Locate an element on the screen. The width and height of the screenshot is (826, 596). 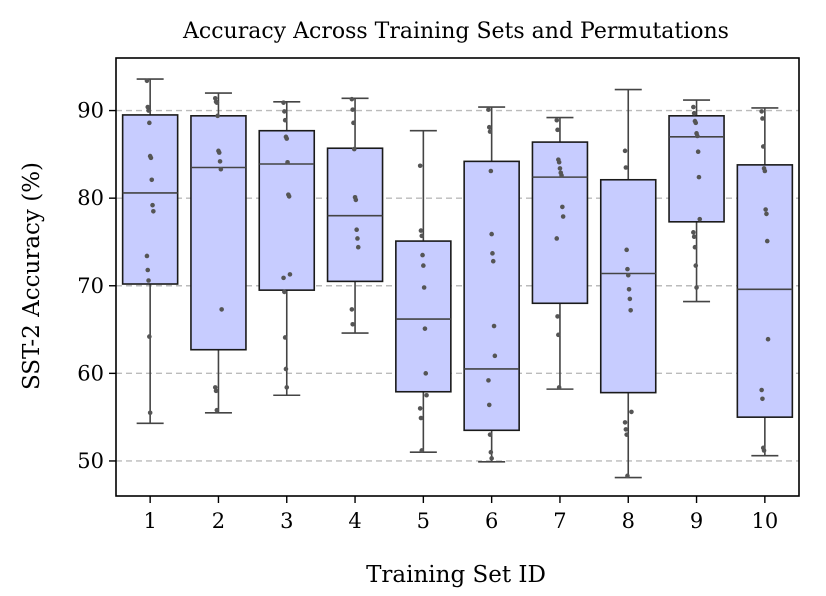
y-tick-label: 60 is located at coordinates (90, 373).